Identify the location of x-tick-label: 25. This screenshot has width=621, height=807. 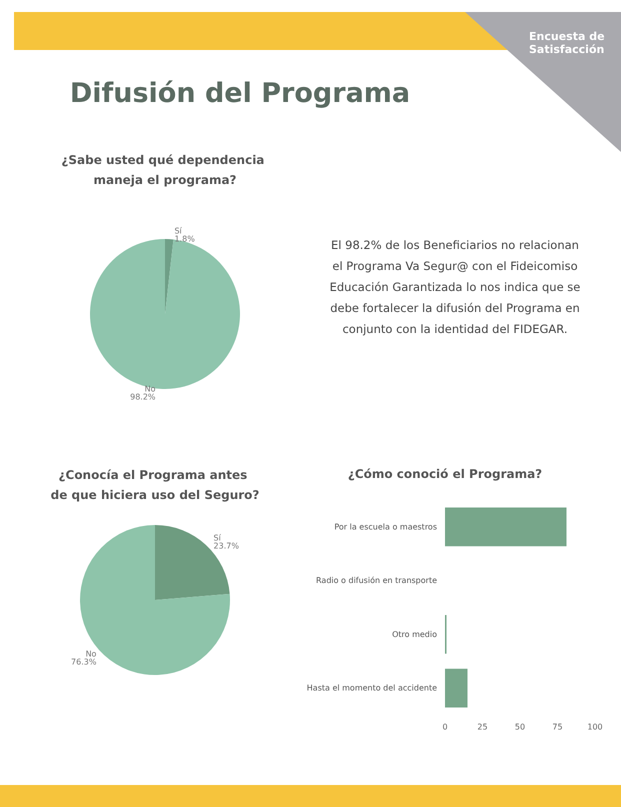
(482, 727).